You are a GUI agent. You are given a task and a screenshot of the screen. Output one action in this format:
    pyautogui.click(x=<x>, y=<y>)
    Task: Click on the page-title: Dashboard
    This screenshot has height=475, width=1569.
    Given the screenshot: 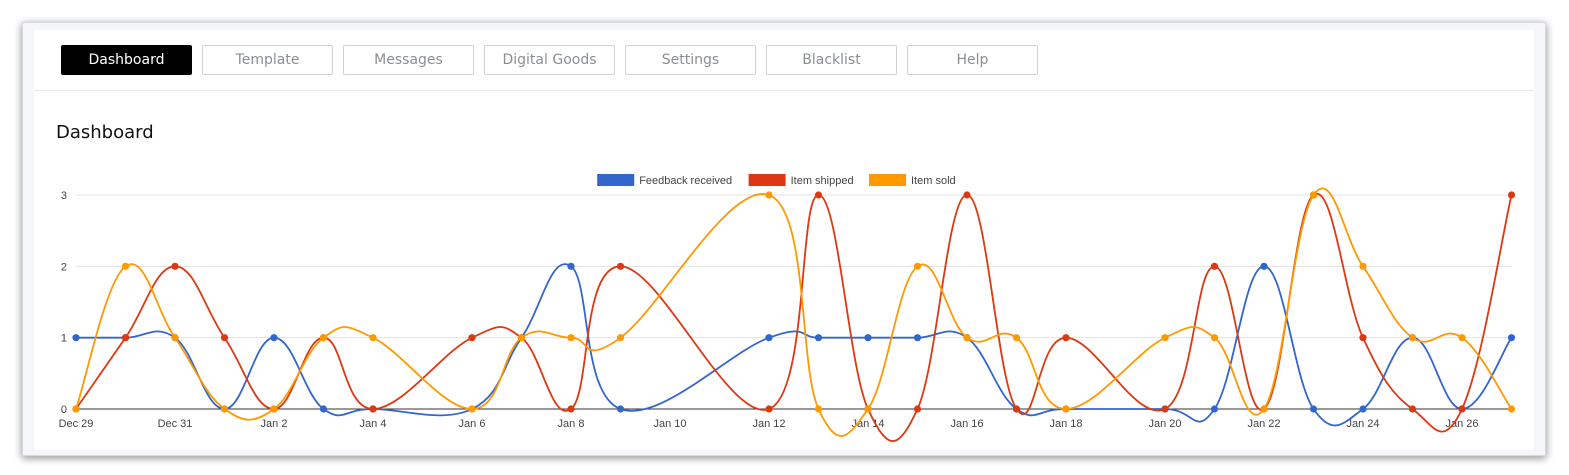 What is the action you would take?
    pyautogui.click(x=105, y=132)
    